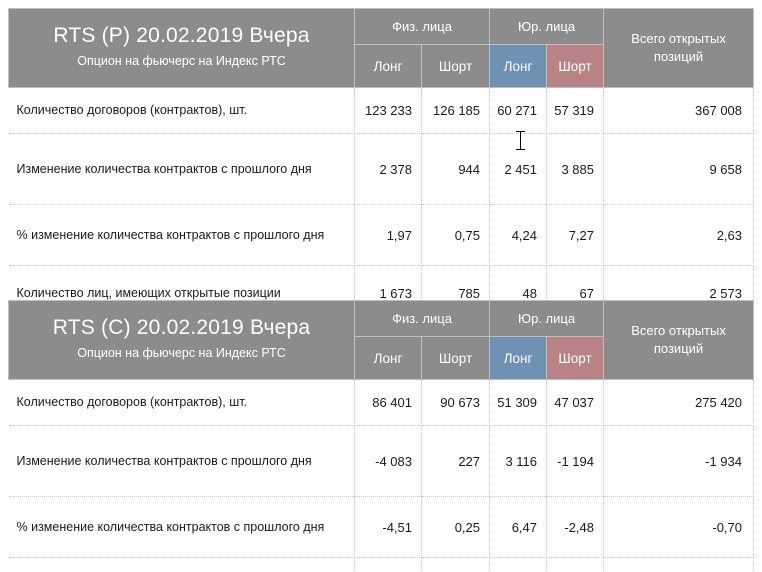  What do you see at coordinates (518, 402) in the screenshot?
I see `cell-legal-long: 51 309` at bounding box center [518, 402].